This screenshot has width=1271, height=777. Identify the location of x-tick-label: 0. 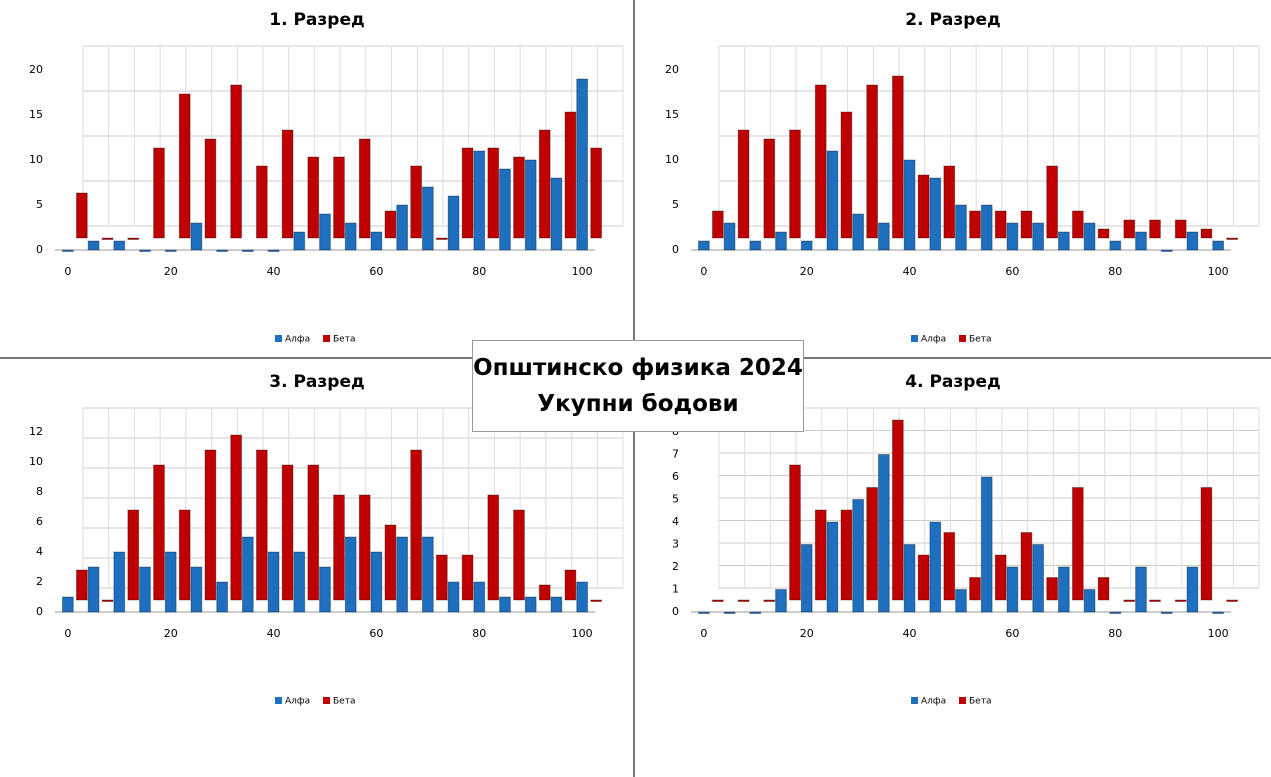
(703, 271).